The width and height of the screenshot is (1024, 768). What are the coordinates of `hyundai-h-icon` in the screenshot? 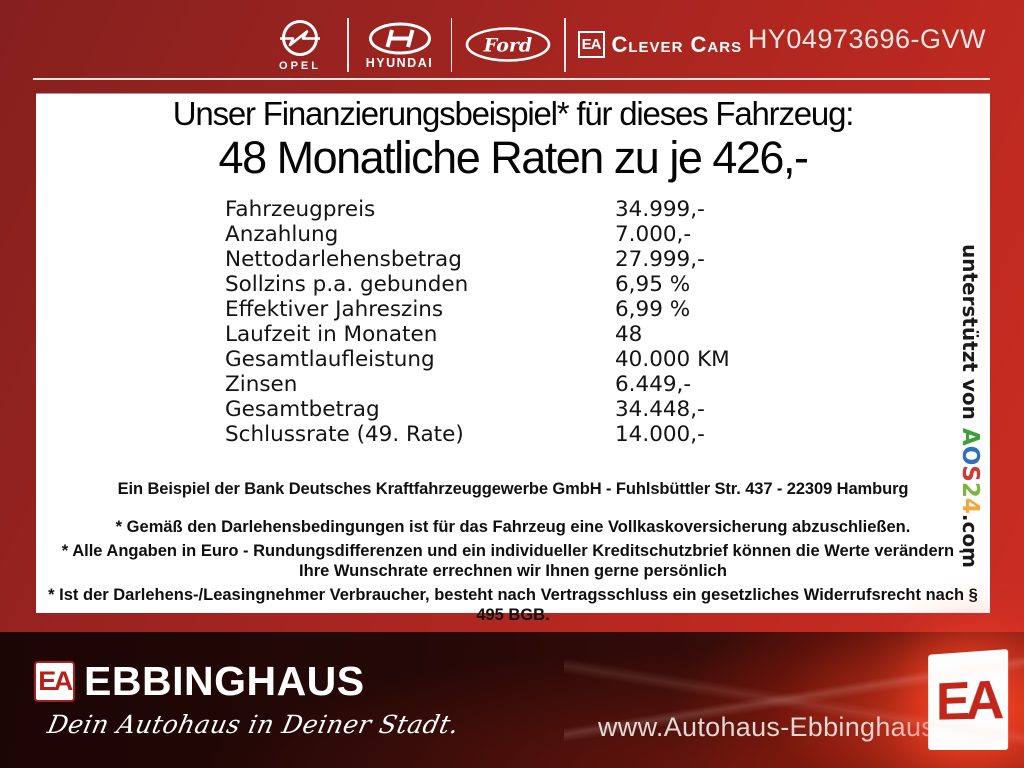 It's located at (399, 38).